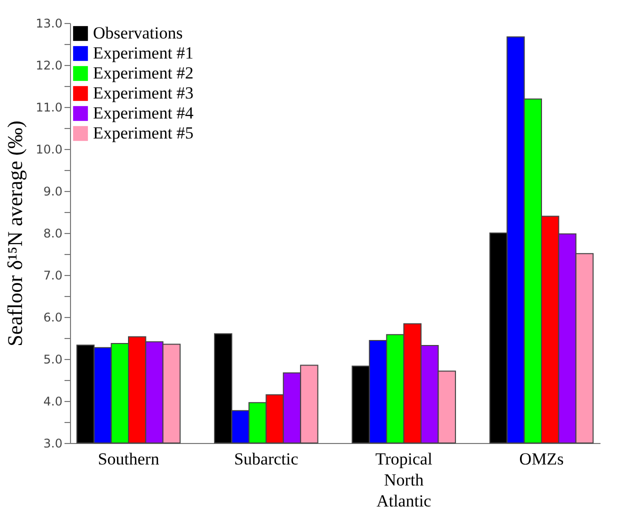 The width and height of the screenshot is (622, 514). I want to click on x-tick-label: OMZs, so click(541, 459).